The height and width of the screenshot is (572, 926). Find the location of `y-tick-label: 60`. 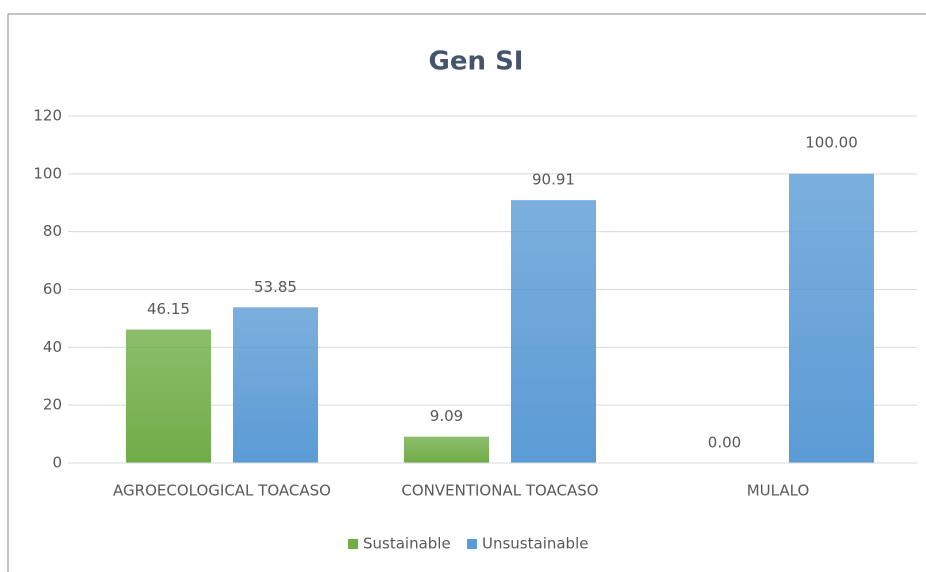

y-tick-label: 60 is located at coordinates (52, 289).